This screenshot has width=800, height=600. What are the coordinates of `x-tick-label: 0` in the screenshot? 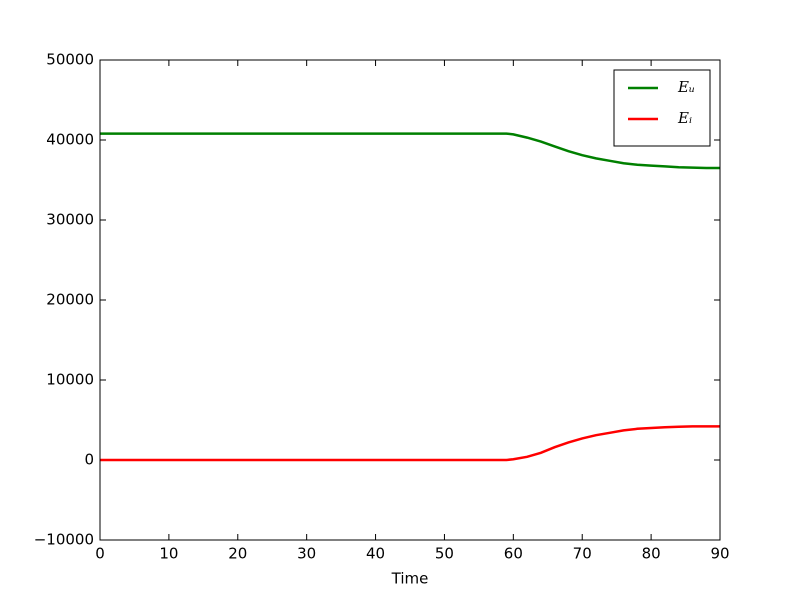 It's located at (100, 554).